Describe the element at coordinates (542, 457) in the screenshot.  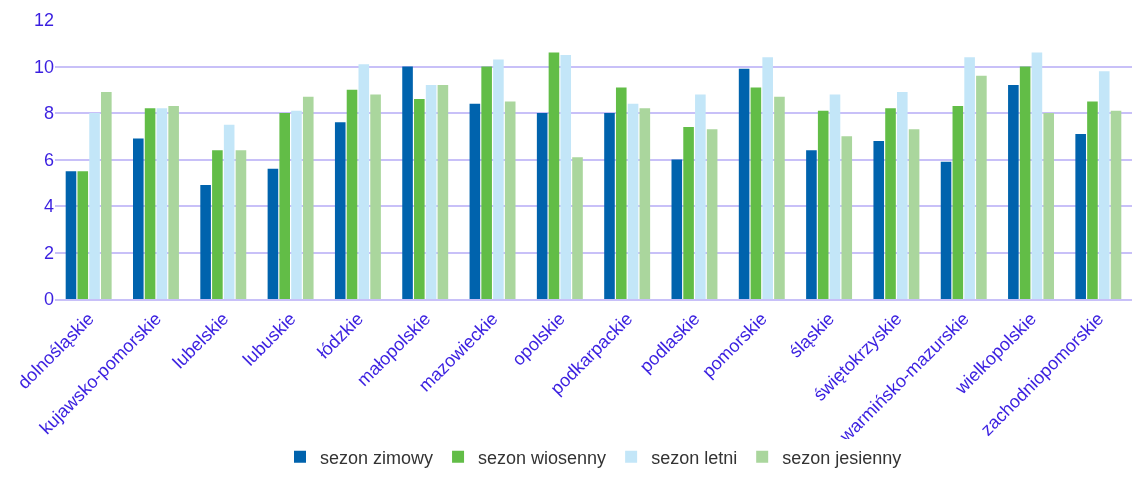
I see `legend-label: sezon wiosenny` at that location.